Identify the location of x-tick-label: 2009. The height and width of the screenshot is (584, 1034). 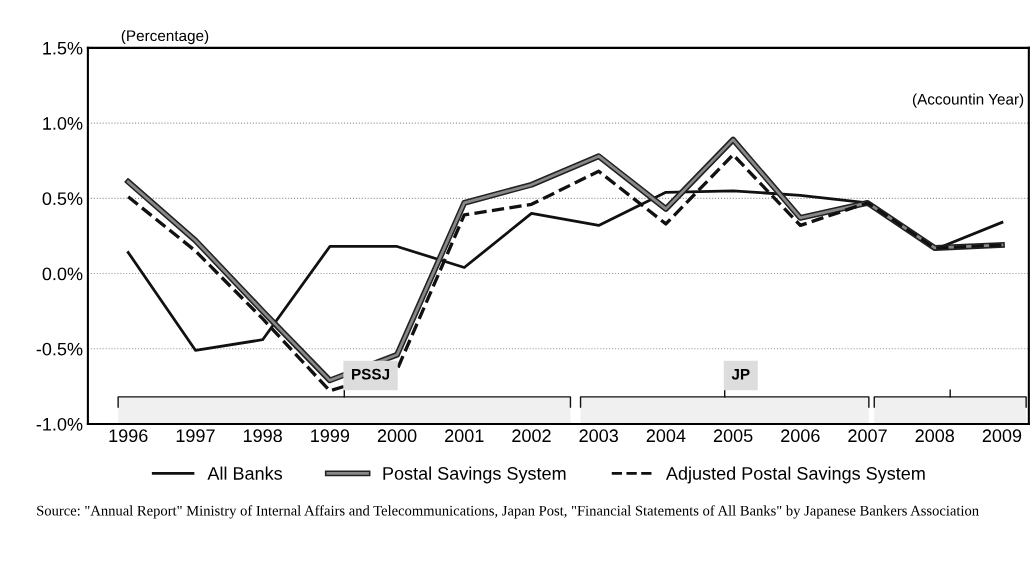
(1002, 436).